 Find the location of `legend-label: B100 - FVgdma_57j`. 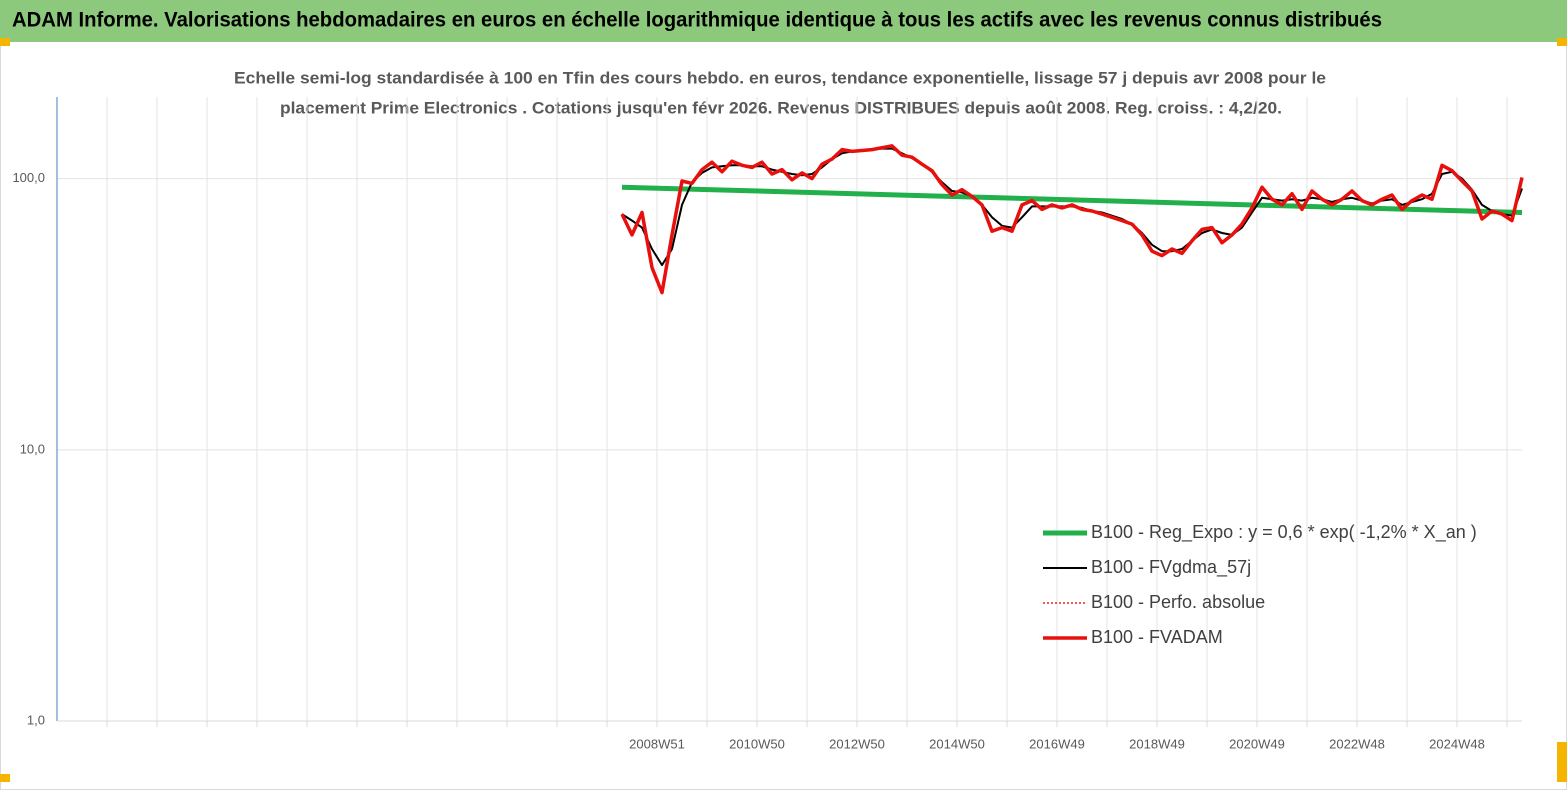

legend-label: B100 - FVgdma_57j is located at coordinates (1171, 567).